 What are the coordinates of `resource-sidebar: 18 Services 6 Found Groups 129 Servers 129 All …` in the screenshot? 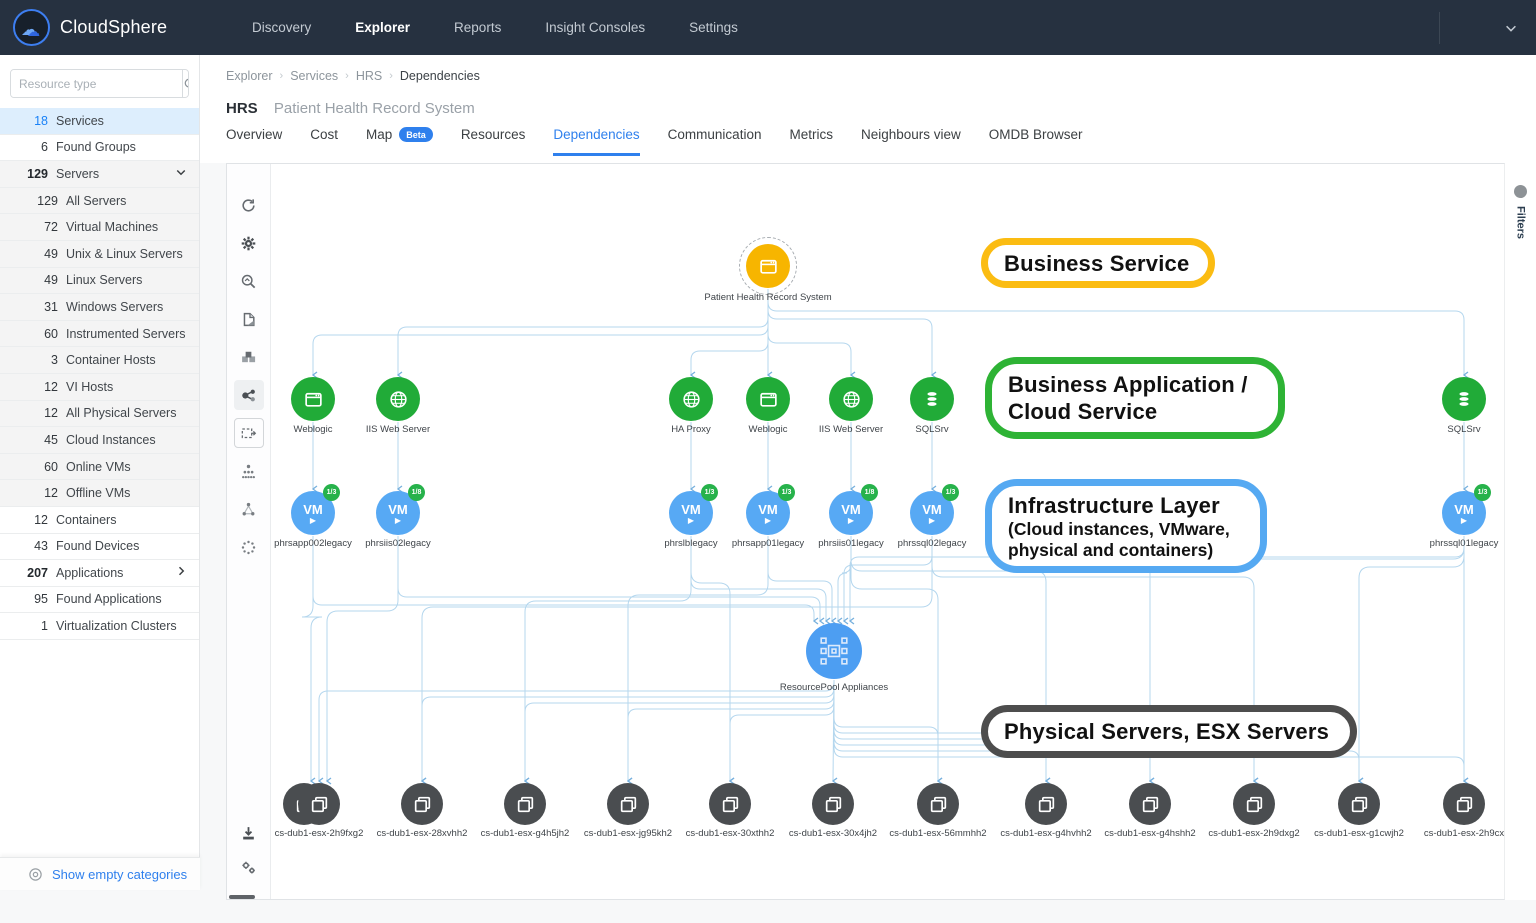 It's located at (100, 472).